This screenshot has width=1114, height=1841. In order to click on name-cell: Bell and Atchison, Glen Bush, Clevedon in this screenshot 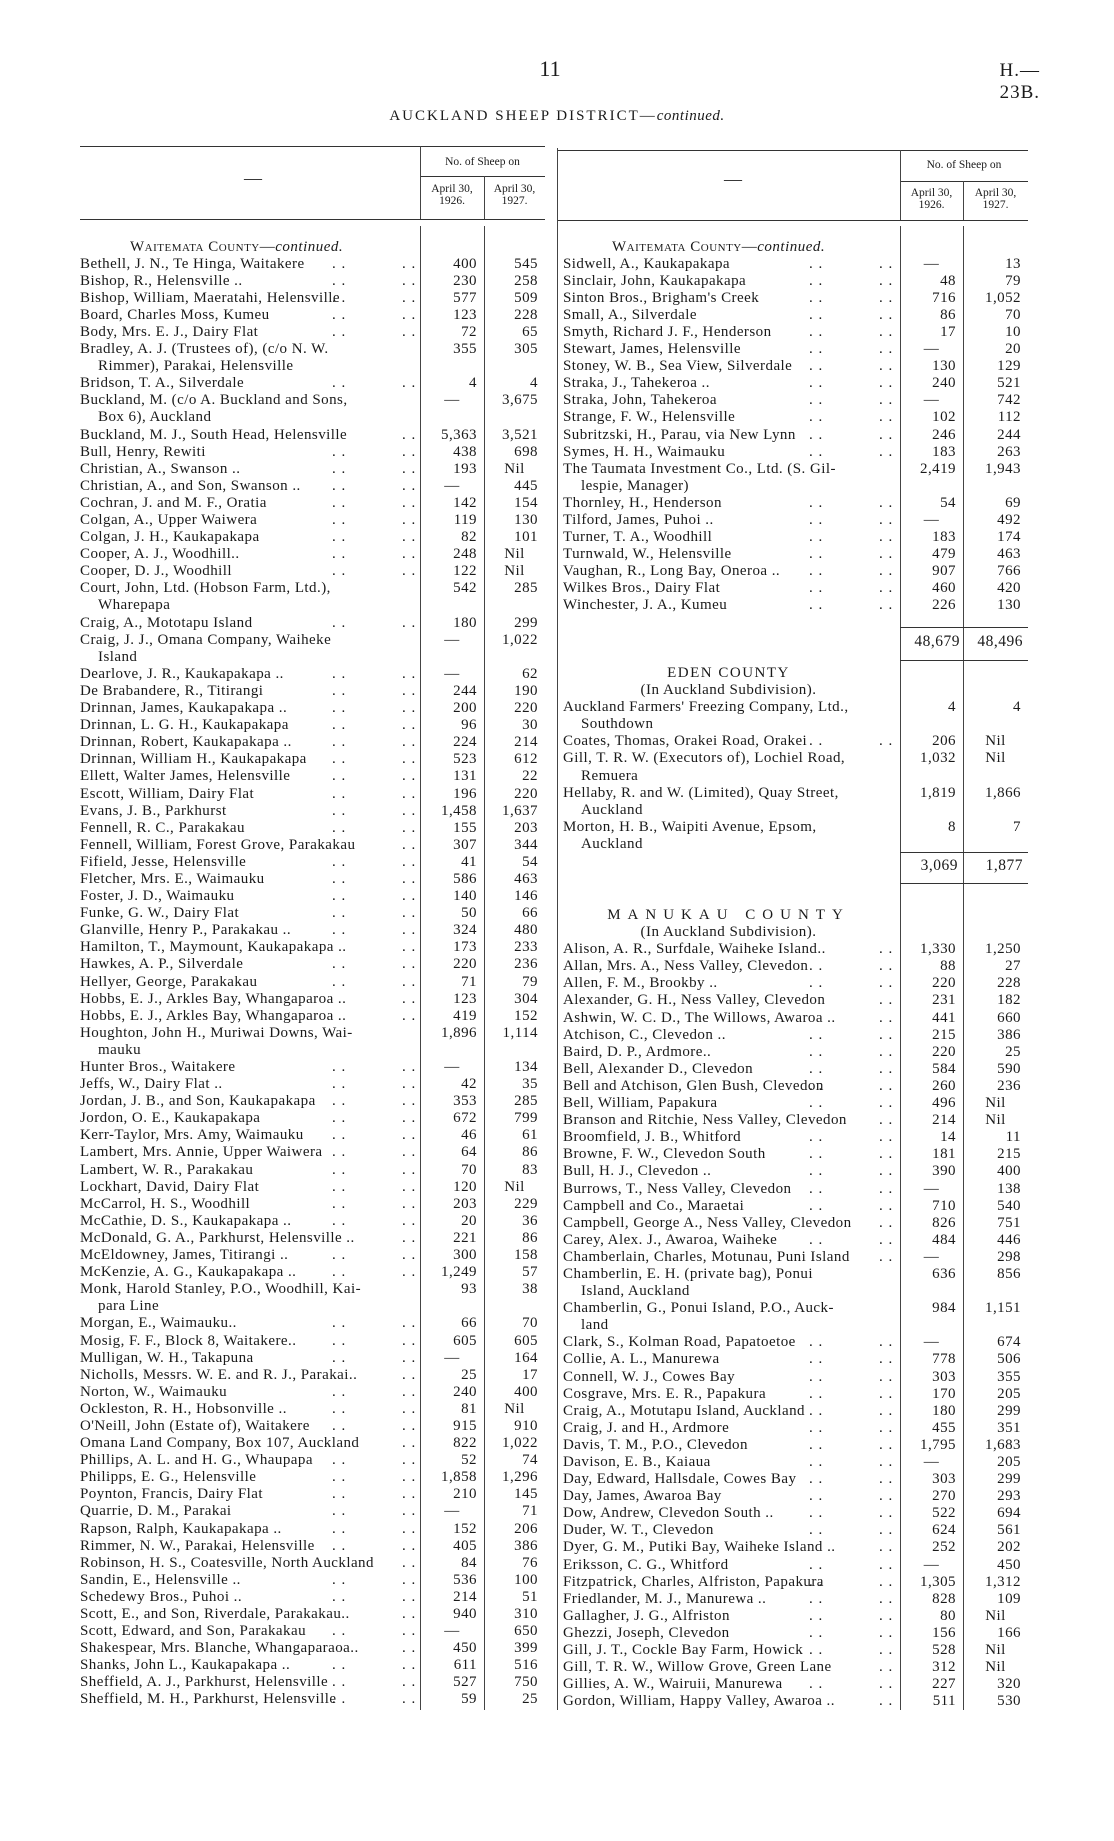, I will do `click(728, 1086)`.